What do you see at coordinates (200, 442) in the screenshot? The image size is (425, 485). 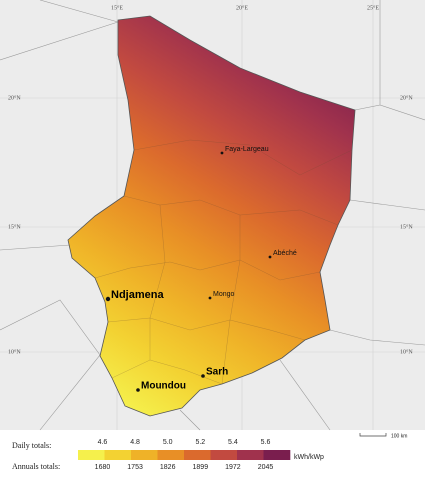 I see `legend-daily-tick: 5.2` at bounding box center [200, 442].